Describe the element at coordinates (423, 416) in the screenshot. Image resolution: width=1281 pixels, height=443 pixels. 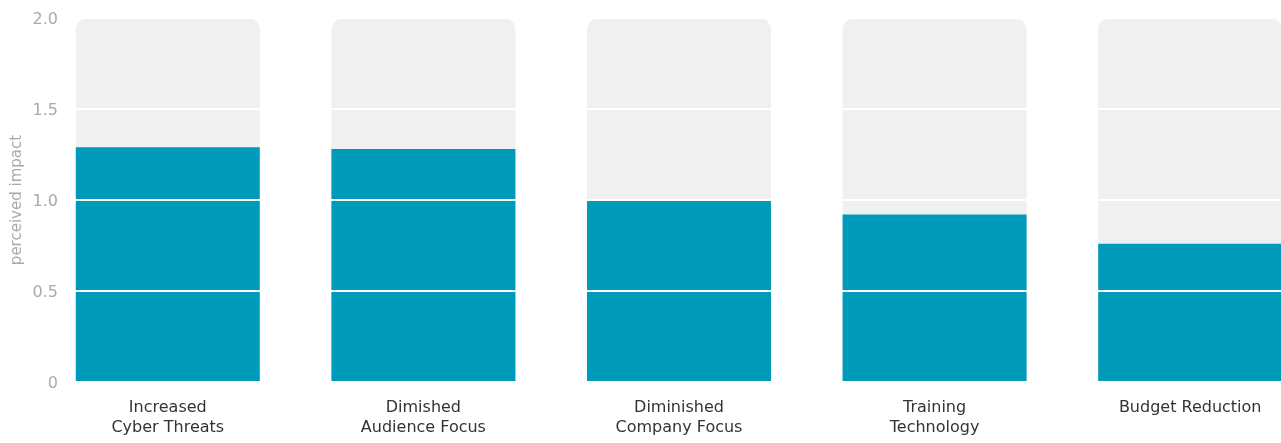
I see `x-tick-label: Dimished Audience Focus` at that location.